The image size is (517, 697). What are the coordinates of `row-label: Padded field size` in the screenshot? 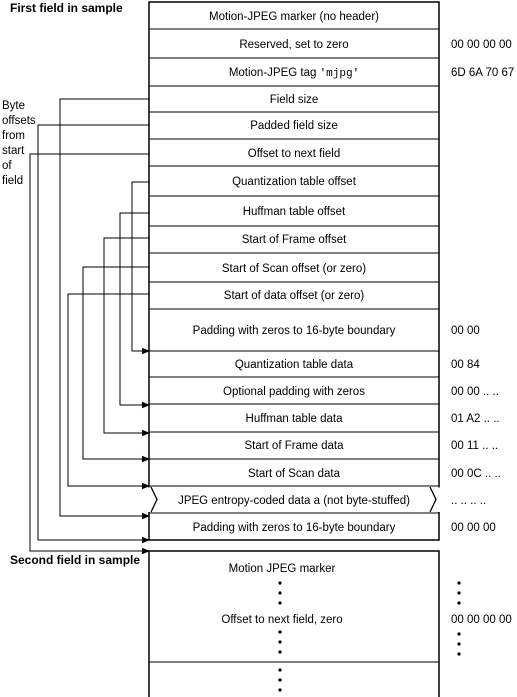 It's located at (294, 126).